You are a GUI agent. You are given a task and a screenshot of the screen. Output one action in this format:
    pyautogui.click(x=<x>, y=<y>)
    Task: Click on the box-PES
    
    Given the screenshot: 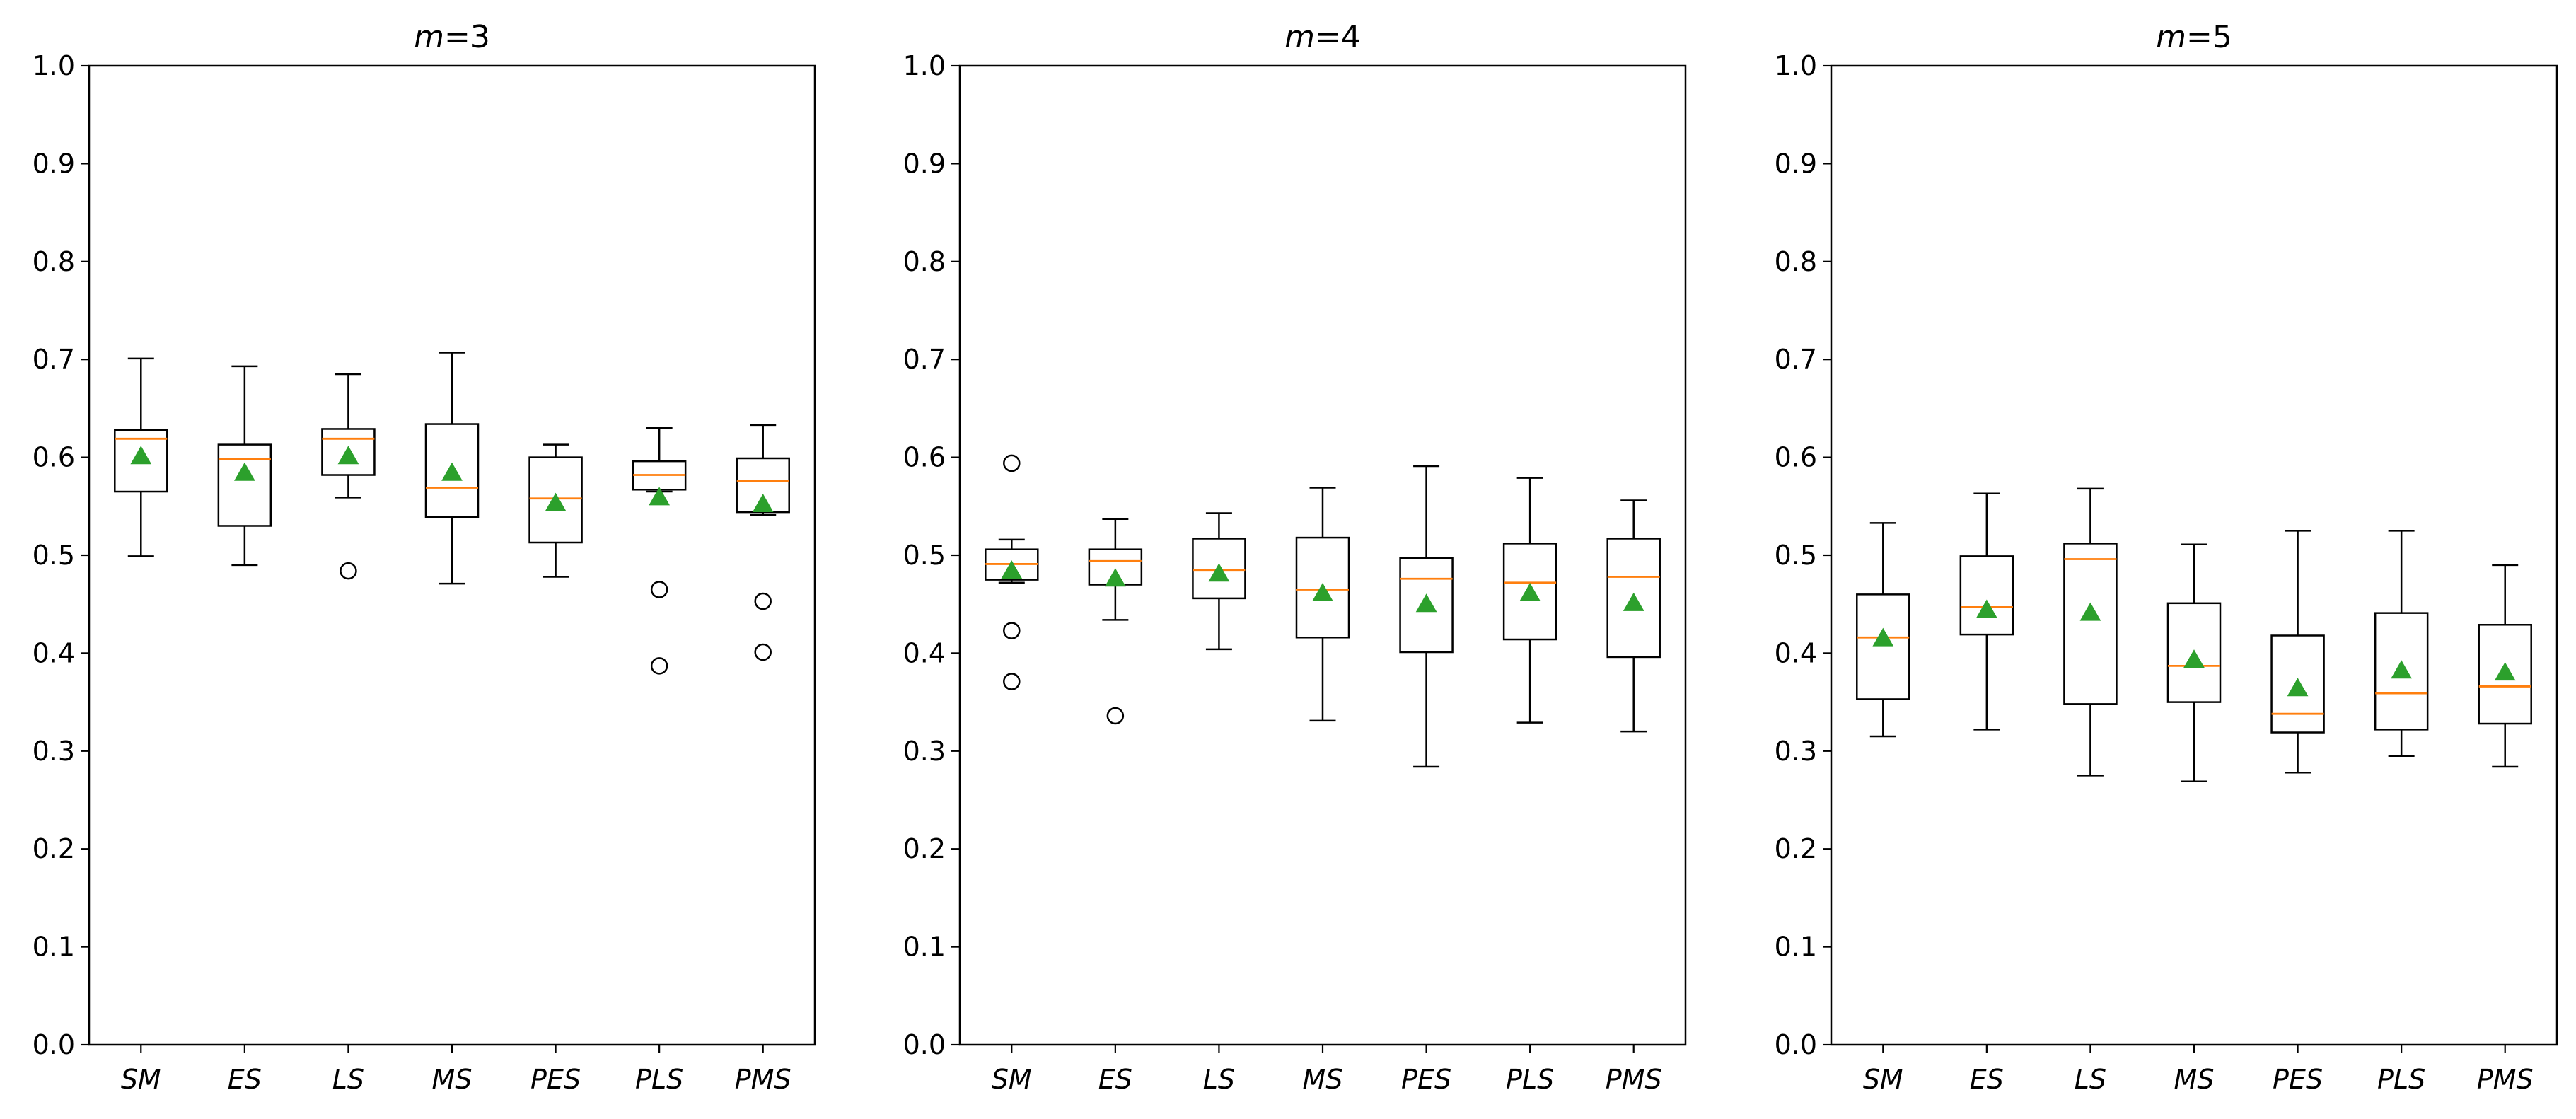 What is the action you would take?
    pyautogui.click(x=1426, y=616)
    